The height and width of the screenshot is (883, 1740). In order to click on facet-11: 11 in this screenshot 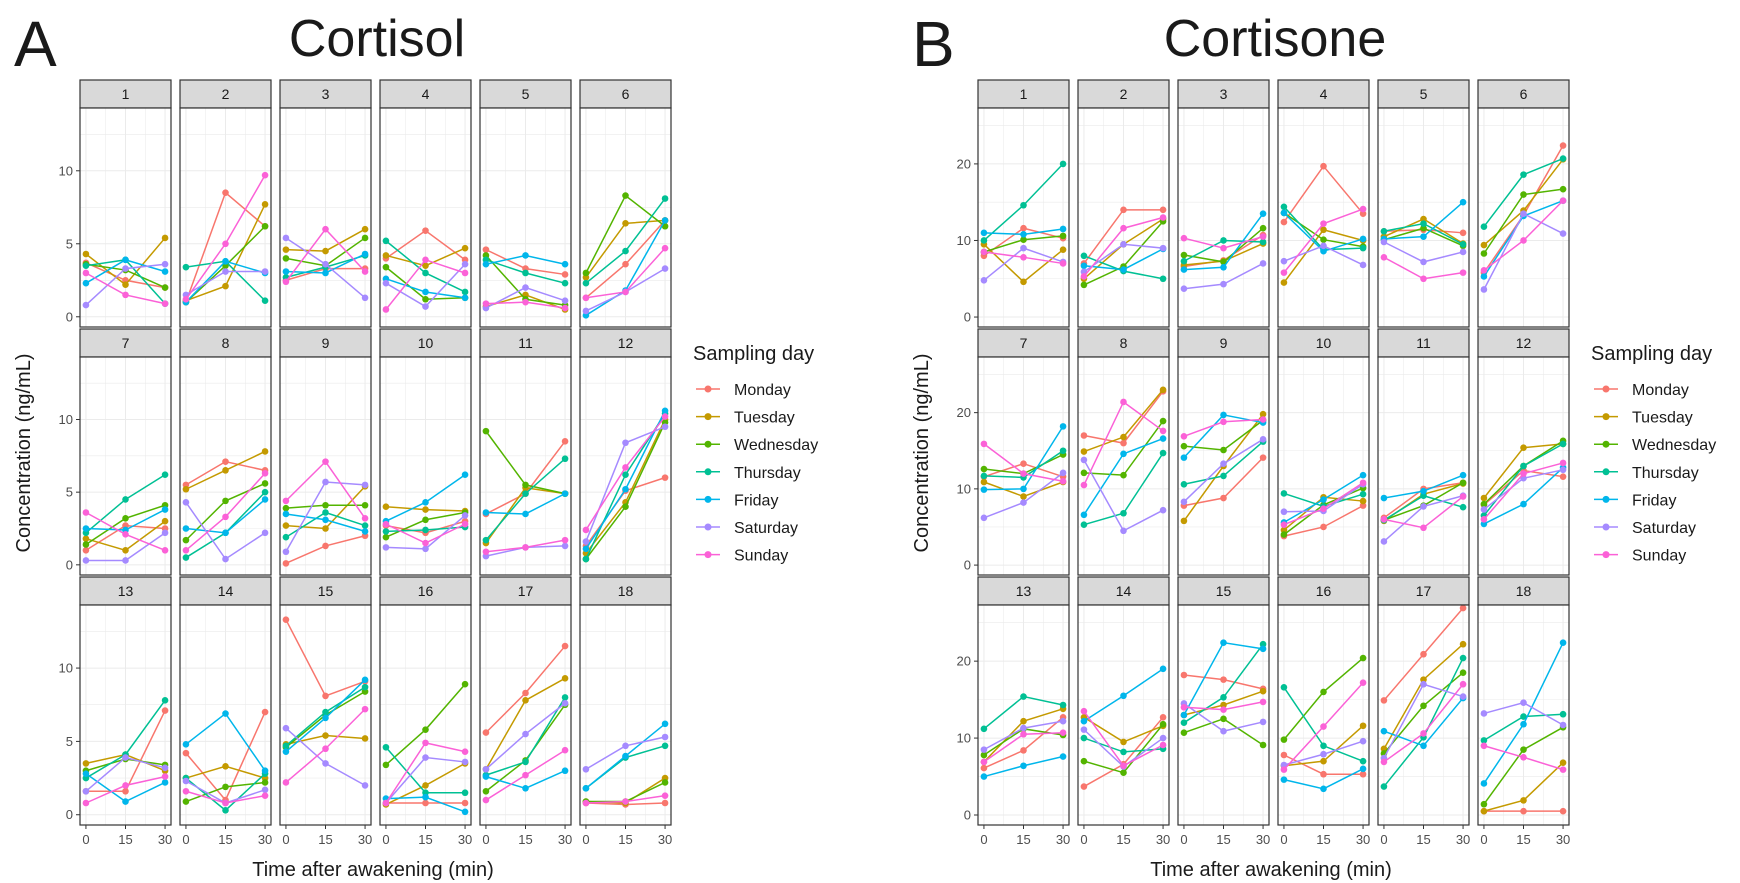, I will do `click(1423, 452)`.